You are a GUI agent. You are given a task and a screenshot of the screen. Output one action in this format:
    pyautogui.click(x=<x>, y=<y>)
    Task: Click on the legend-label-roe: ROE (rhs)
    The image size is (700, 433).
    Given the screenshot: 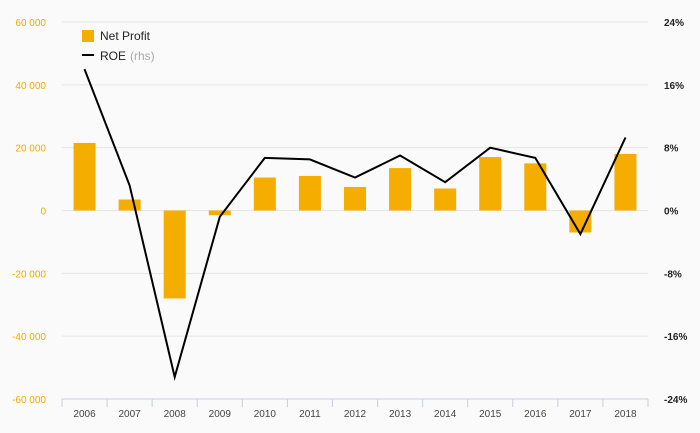 What is the action you would take?
    pyautogui.click(x=127, y=56)
    